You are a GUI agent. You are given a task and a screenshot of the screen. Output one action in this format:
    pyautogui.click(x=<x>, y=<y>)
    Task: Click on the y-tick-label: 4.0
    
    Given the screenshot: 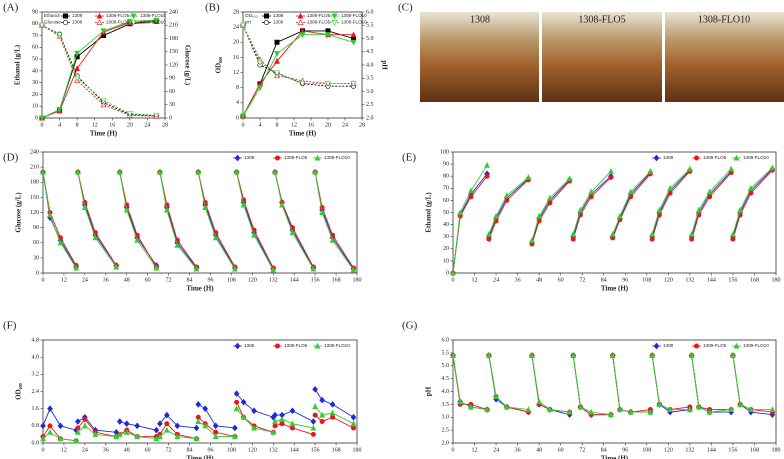 What is the action you would take?
    pyautogui.click(x=36, y=358)
    